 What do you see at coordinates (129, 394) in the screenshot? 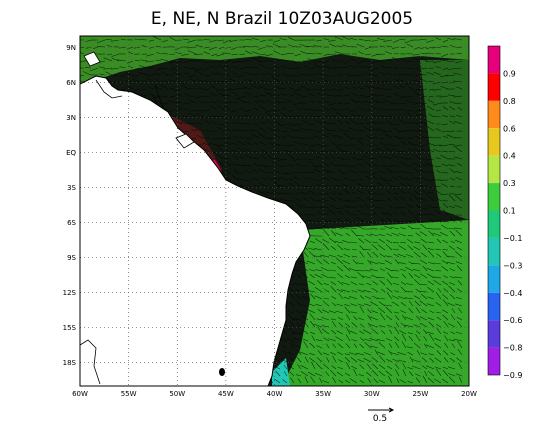
I see `lon-tick-label: 55W` at bounding box center [129, 394].